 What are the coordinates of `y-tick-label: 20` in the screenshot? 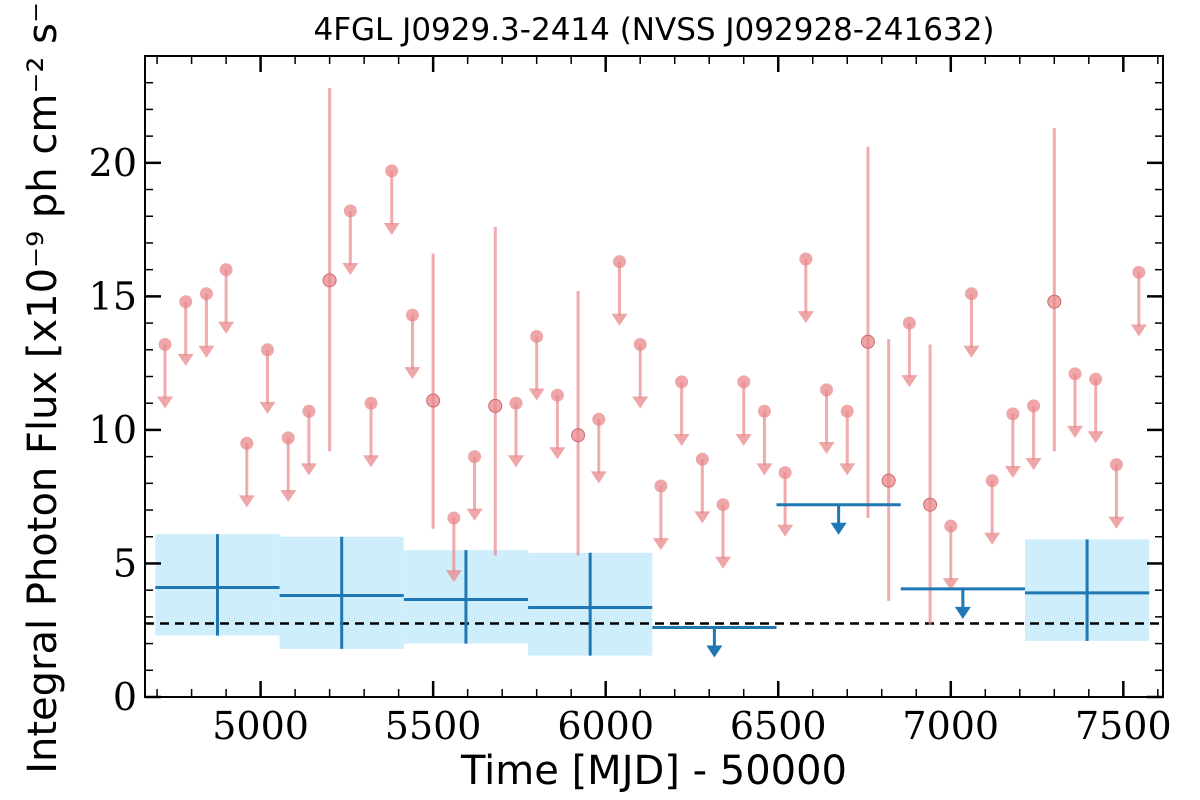 It's located at (113, 163).